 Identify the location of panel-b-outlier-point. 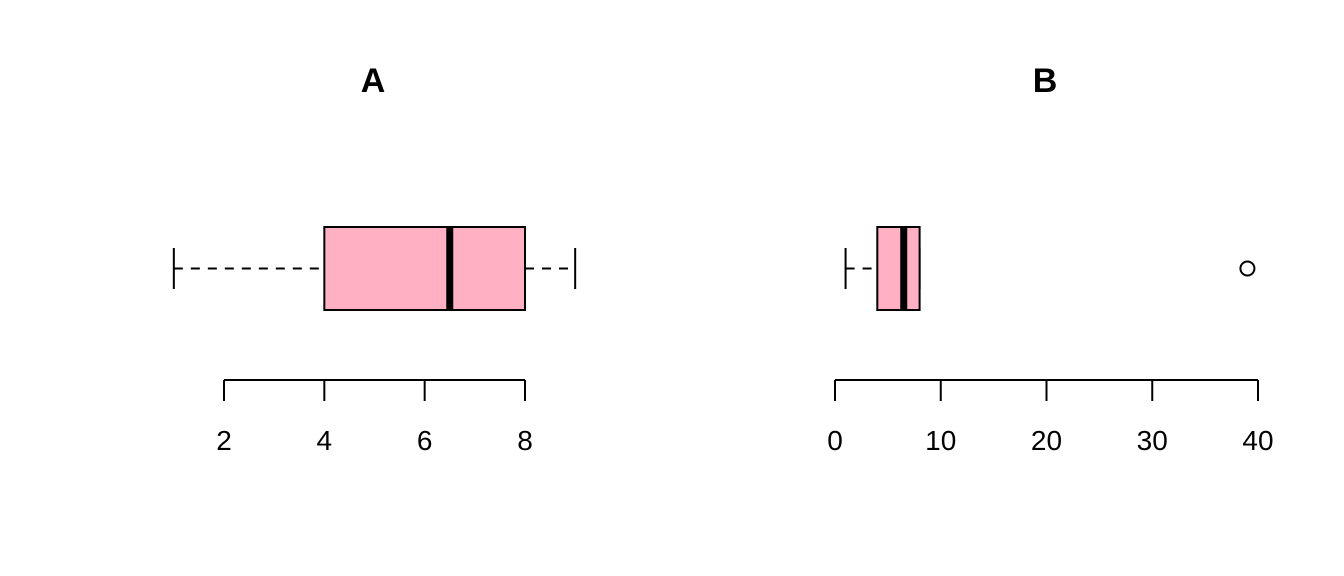
(1247, 269).